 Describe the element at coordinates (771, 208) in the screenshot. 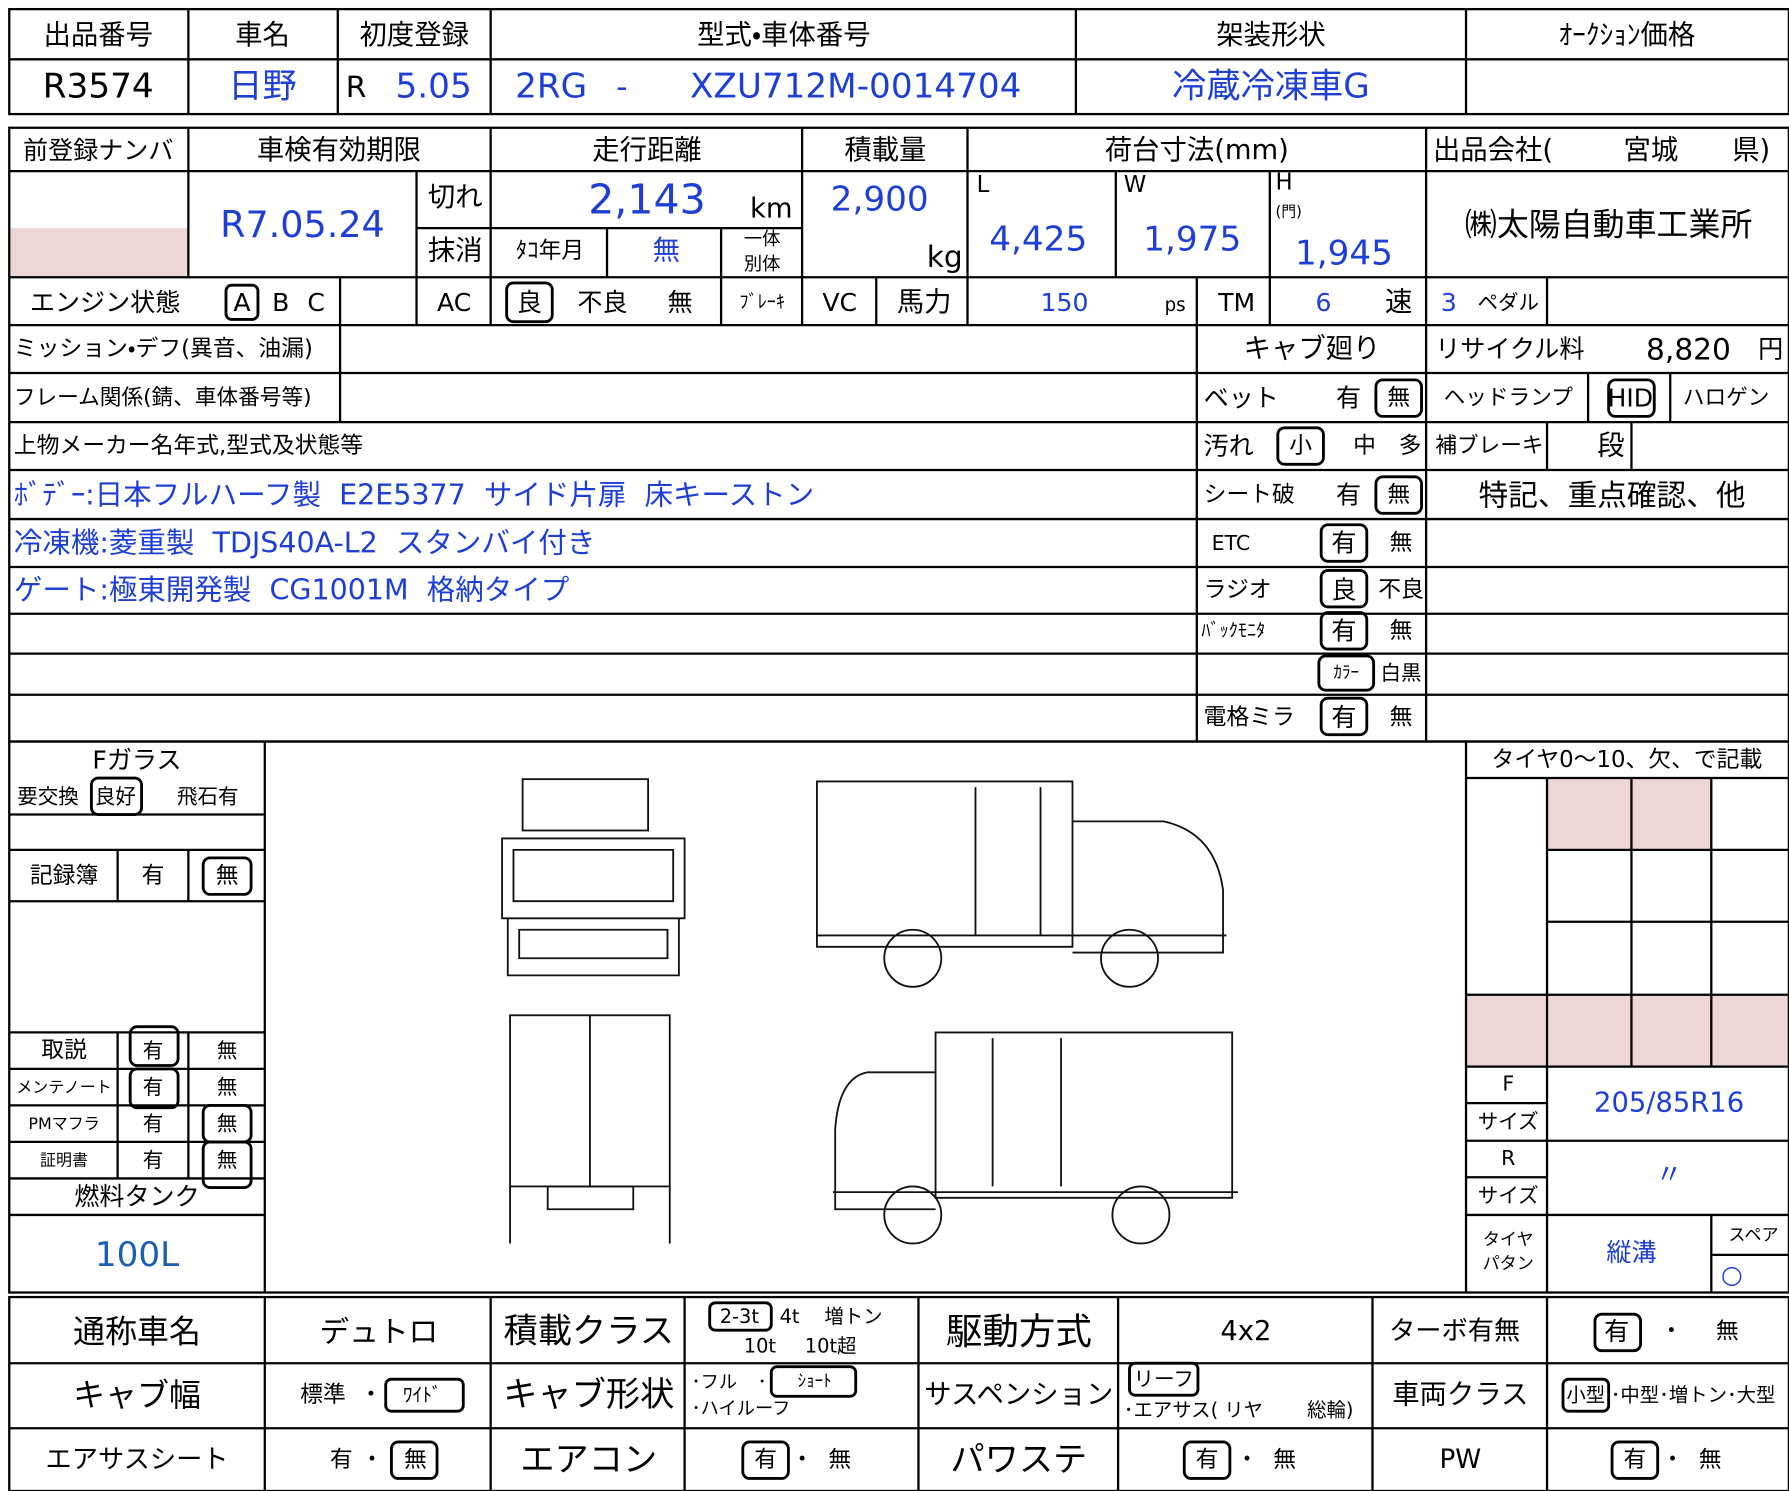

I see `registration-mileage-unit: km` at that location.